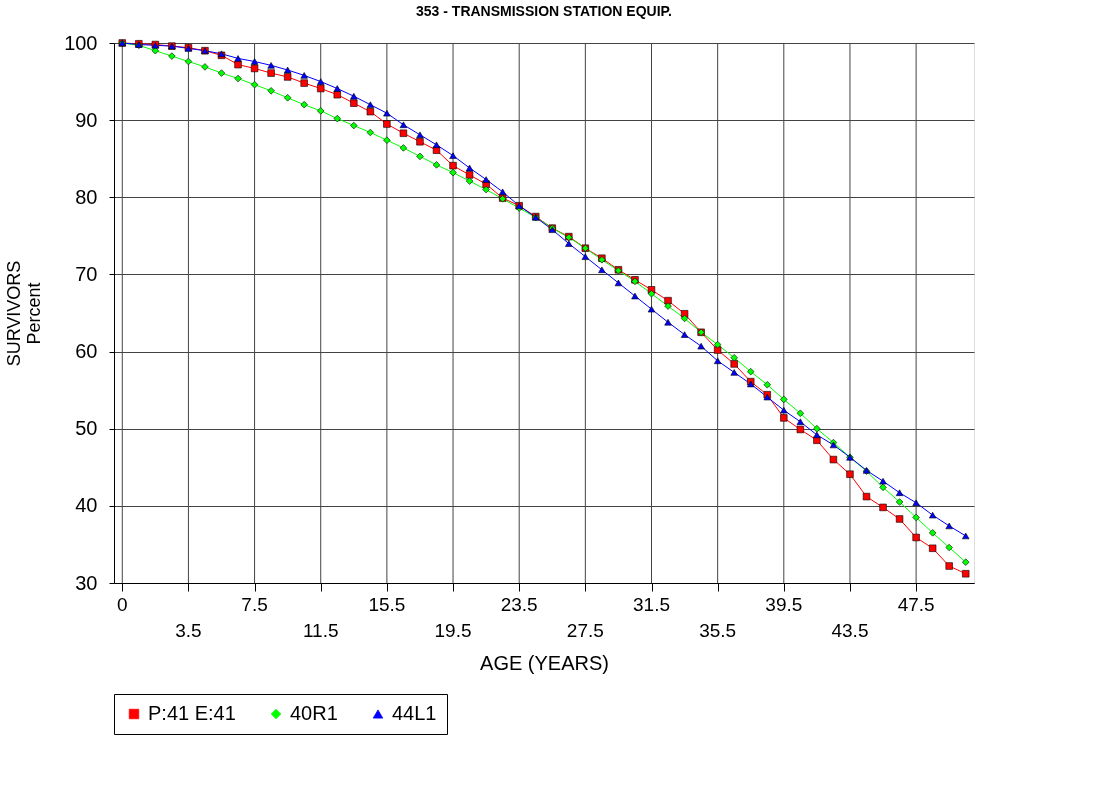  I want to click on y-tick-label: 80, so click(86, 196).